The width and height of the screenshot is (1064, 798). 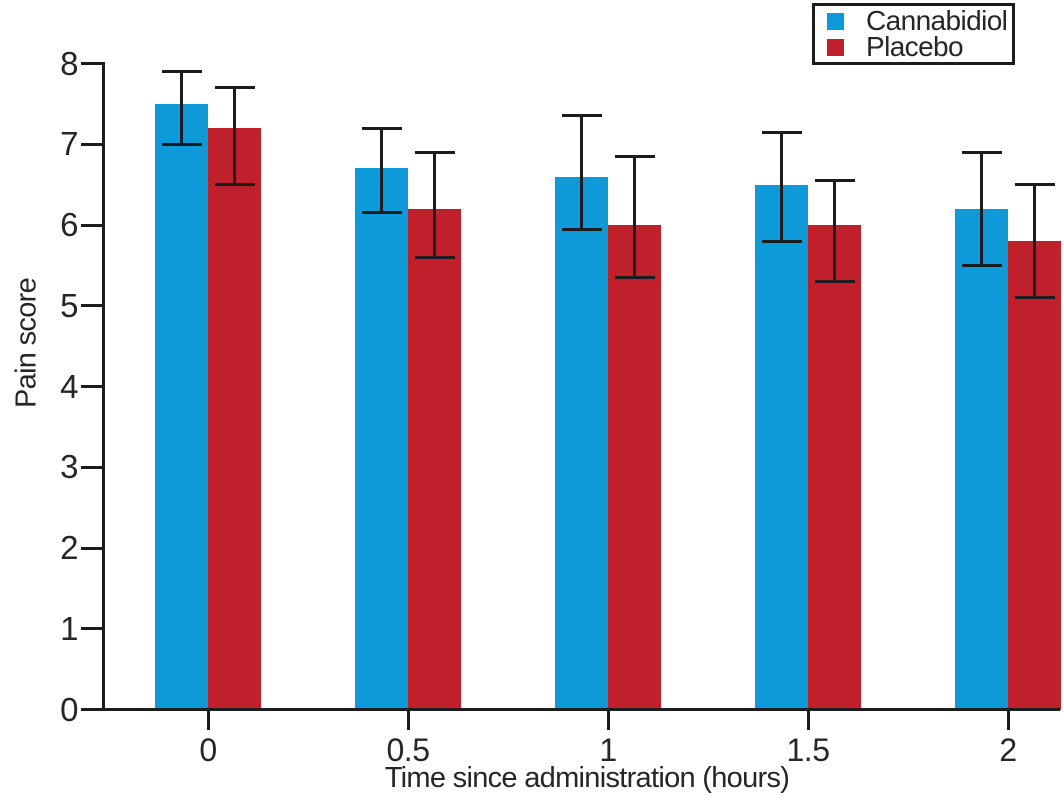 What do you see at coordinates (937, 20) in the screenshot?
I see `legend-label-cannabidiol: Cannabidiol` at bounding box center [937, 20].